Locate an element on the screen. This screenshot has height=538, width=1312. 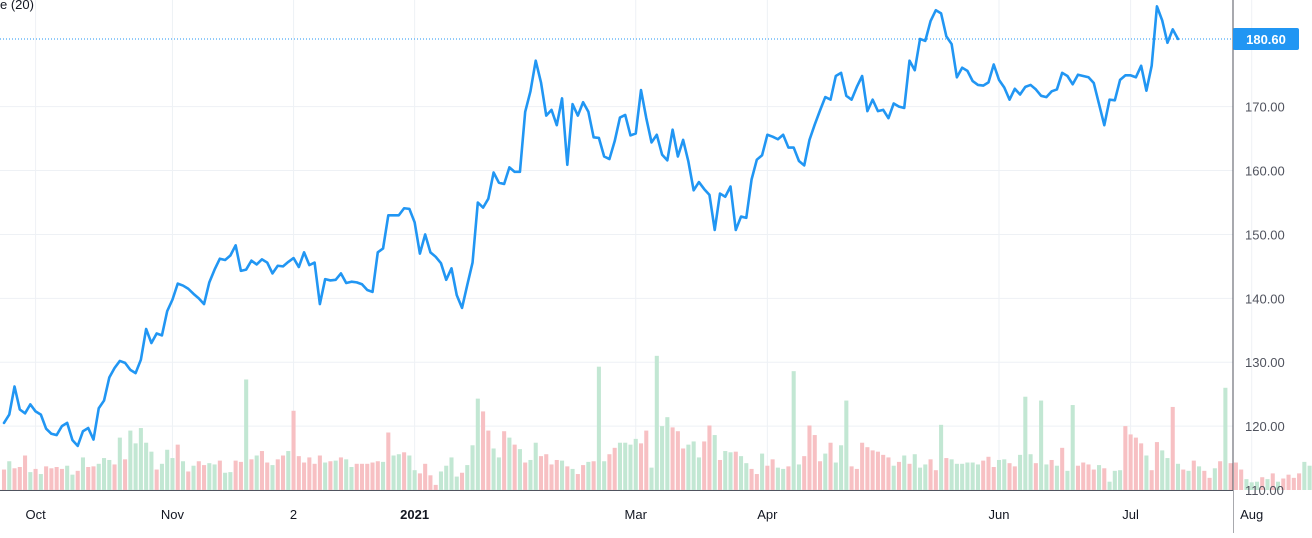
current-price-tag-bg is located at coordinates (1266, 38).